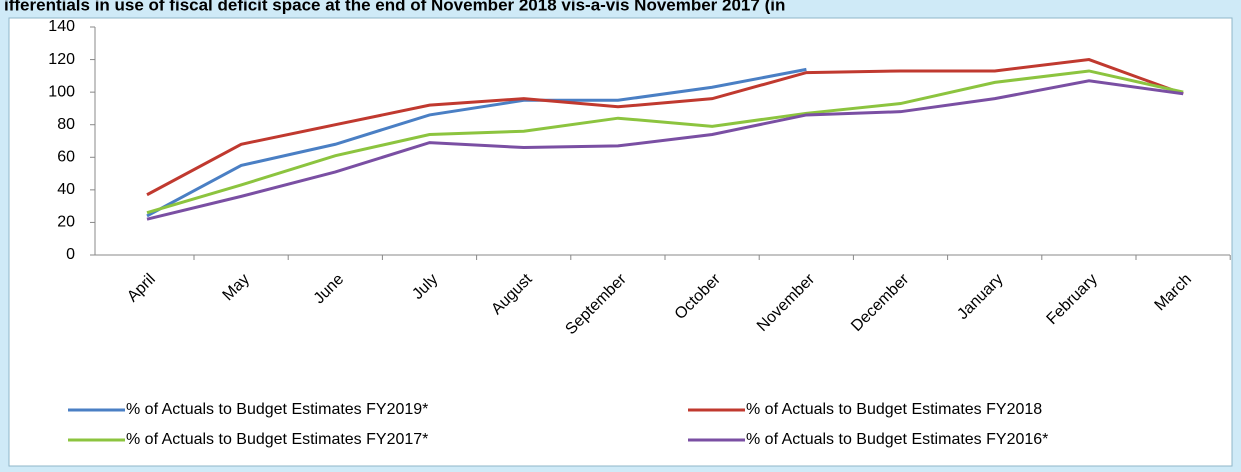  What do you see at coordinates (277, 439) in the screenshot?
I see `legend-label: % of Actuals to Budget Estimates FY2017*` at bounding box center [277, 439].